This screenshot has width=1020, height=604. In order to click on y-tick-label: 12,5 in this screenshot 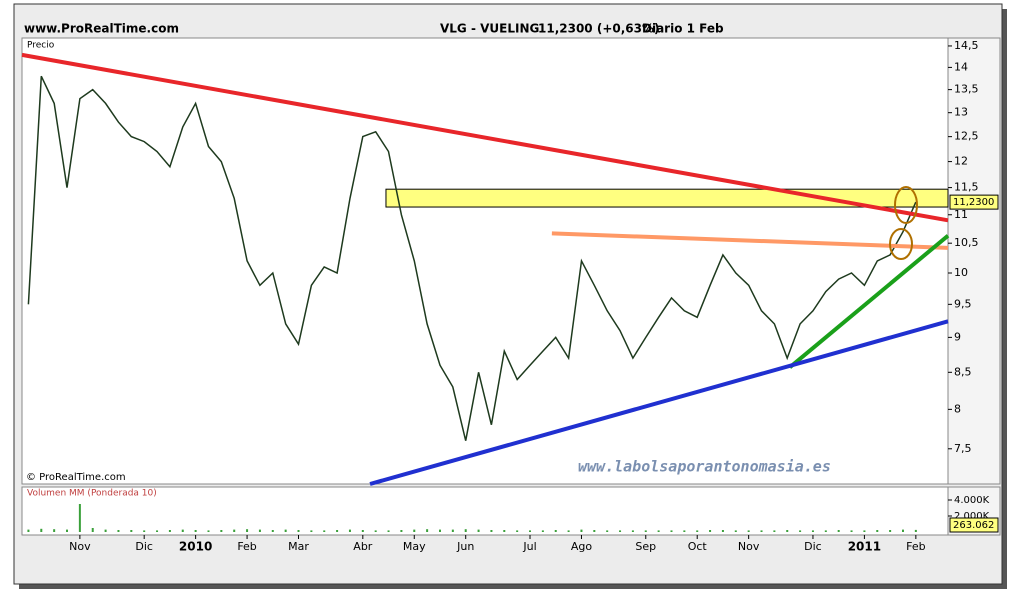, I will do `click(966, 136)`.